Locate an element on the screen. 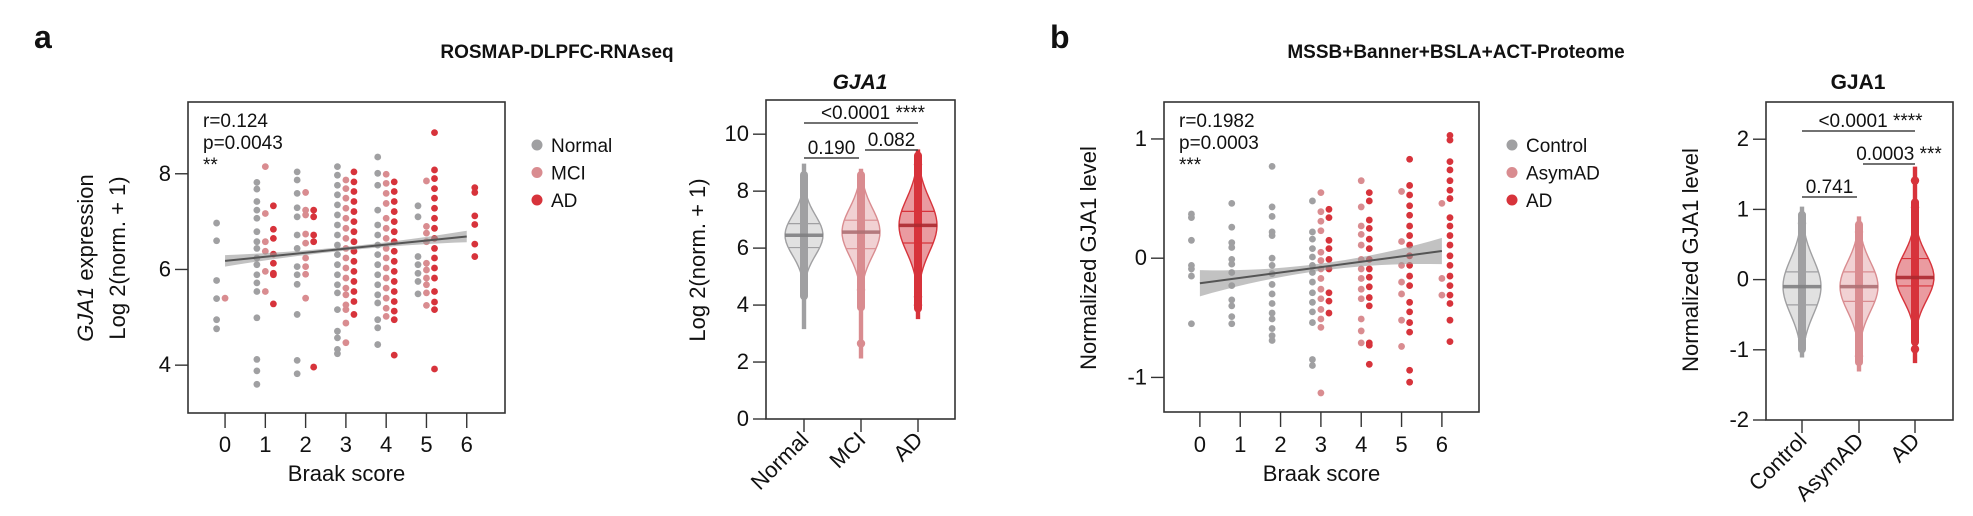 Image resolution: width=1973 pixels, height=516 pixels. data-points-column is located at coordinates (1802, 282).